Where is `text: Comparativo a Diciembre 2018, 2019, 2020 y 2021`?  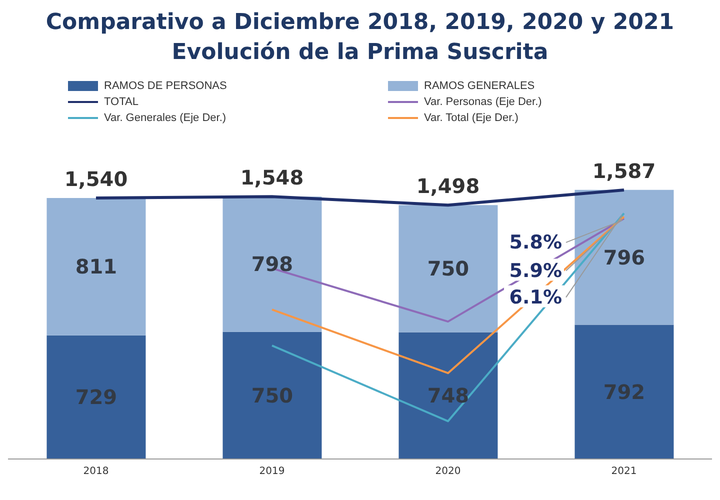 text: Comparativo a Diciembre 2018, 2019, 2020 y 2021 is located at coordinates (360, 23).